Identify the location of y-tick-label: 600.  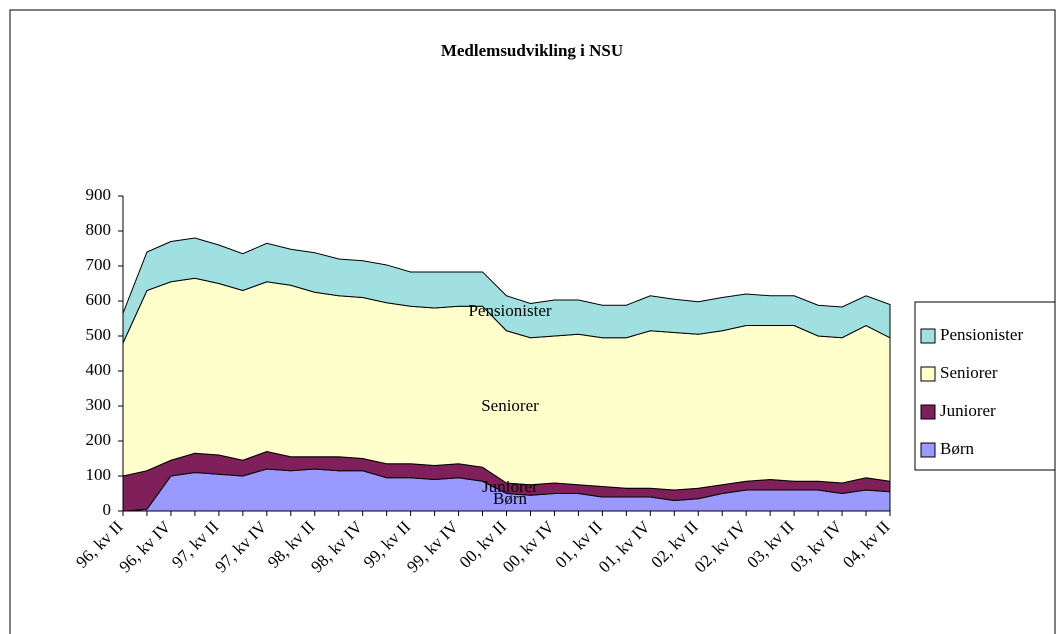
(99, 299).